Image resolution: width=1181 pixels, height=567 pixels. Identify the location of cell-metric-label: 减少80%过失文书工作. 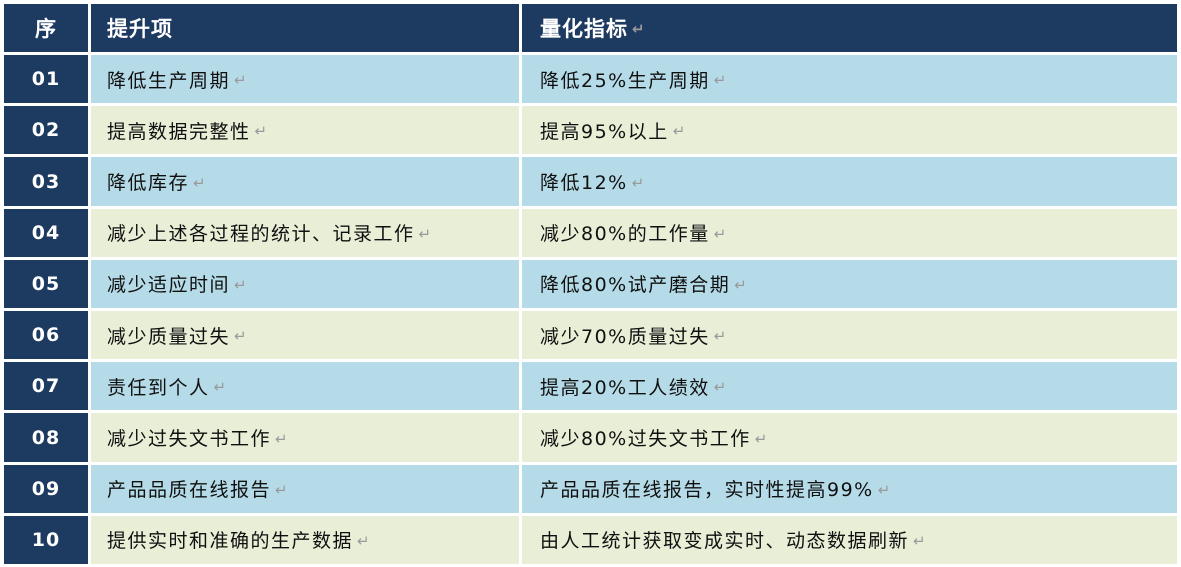
(645, 439).